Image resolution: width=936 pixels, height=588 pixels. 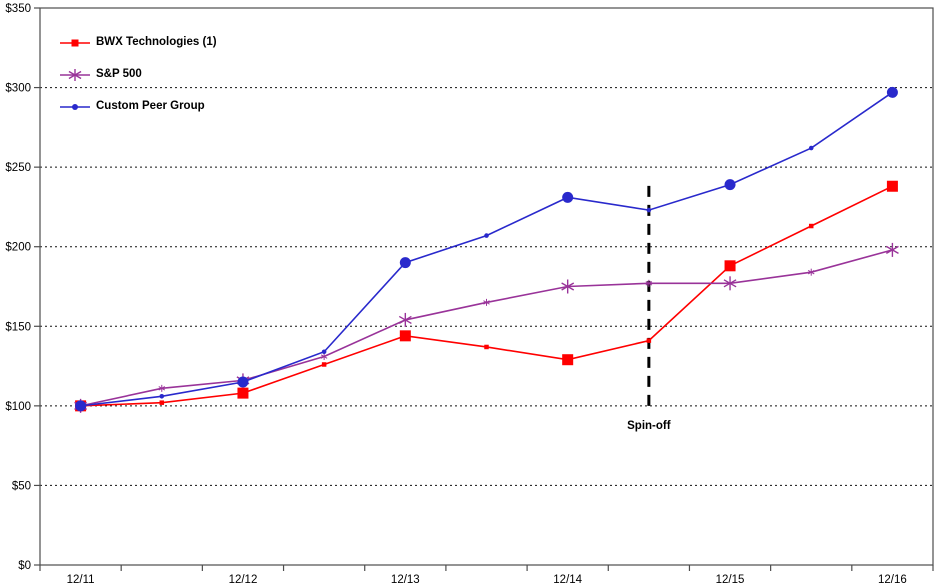 What do you see at coordinates (18, 9) in the screenshot?
I see `y-tick-label-350: $350` at bounding box center [18, 9].